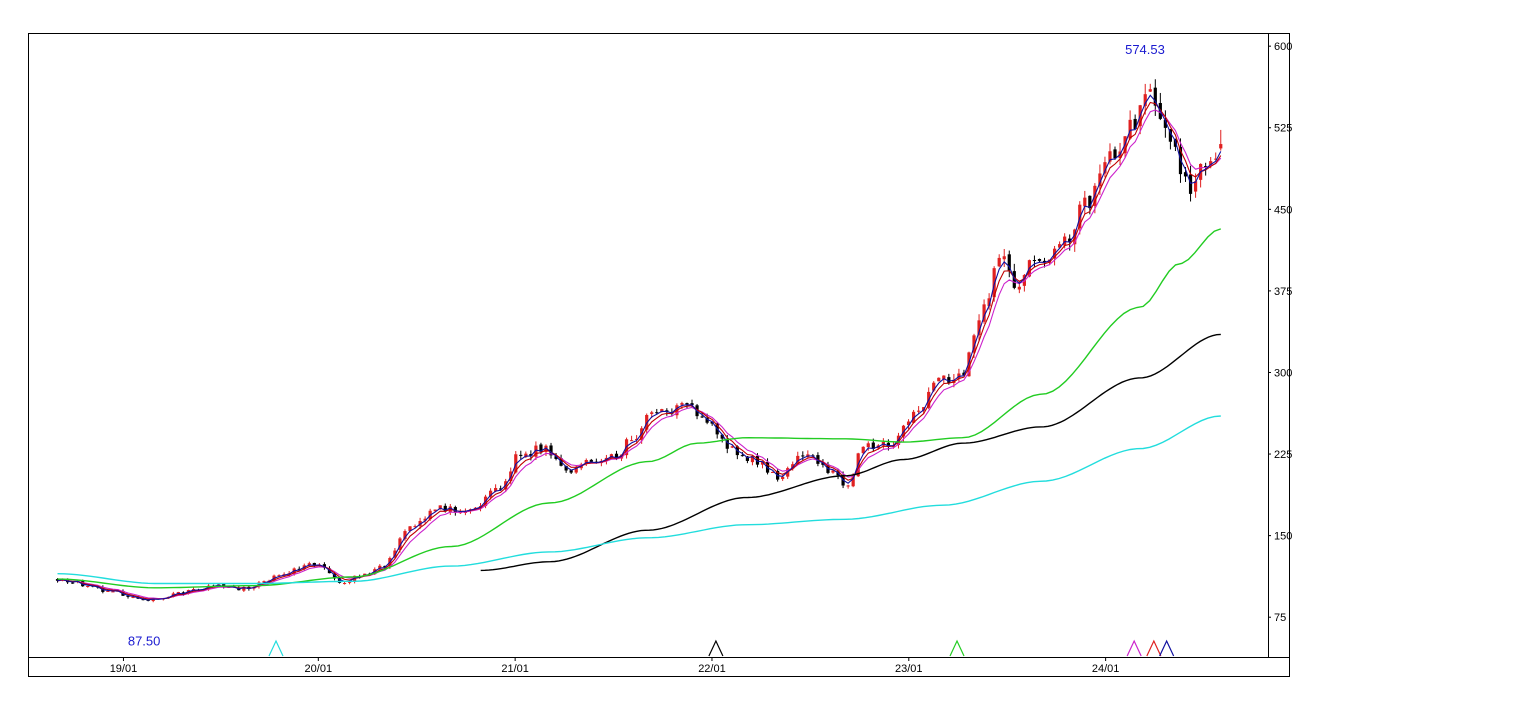 The height and width of the screenshot is (720, 1534). What do you see at coordinates (1283, 129) in the screenshot?
I see `y-tick-label: 525` at bounding box center [1283, 129].